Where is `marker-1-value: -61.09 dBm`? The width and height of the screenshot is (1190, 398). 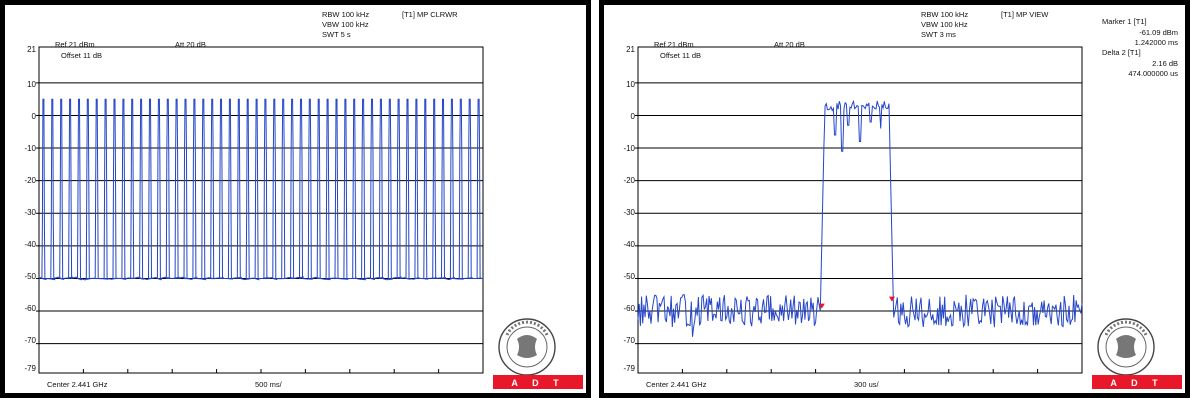
marker-1-value: -61.09 dBm is located at coordinates (1158, 32).